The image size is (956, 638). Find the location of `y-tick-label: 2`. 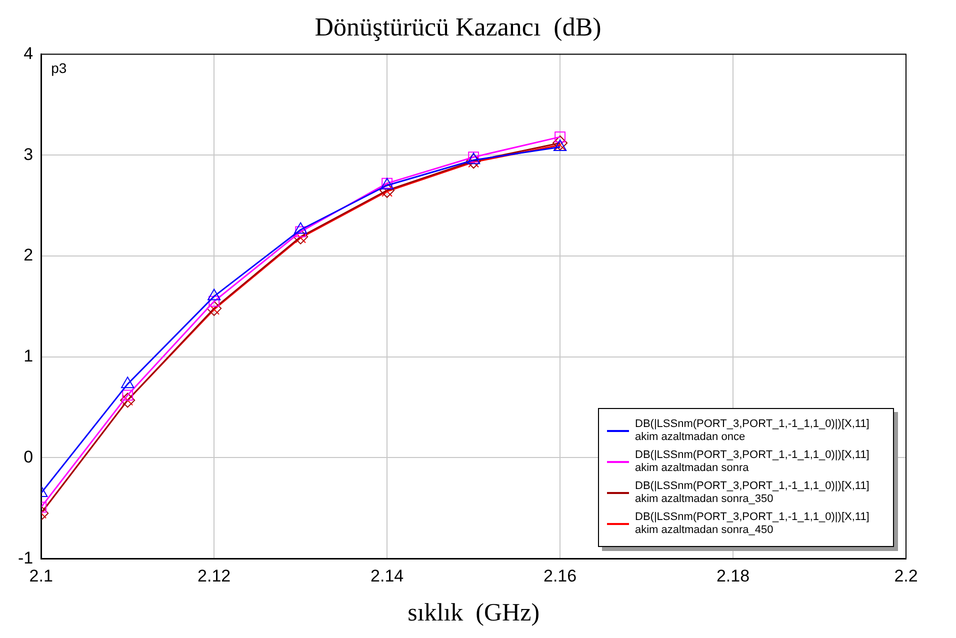

y-tick-label: 2 is located at coordinates (29, 255).